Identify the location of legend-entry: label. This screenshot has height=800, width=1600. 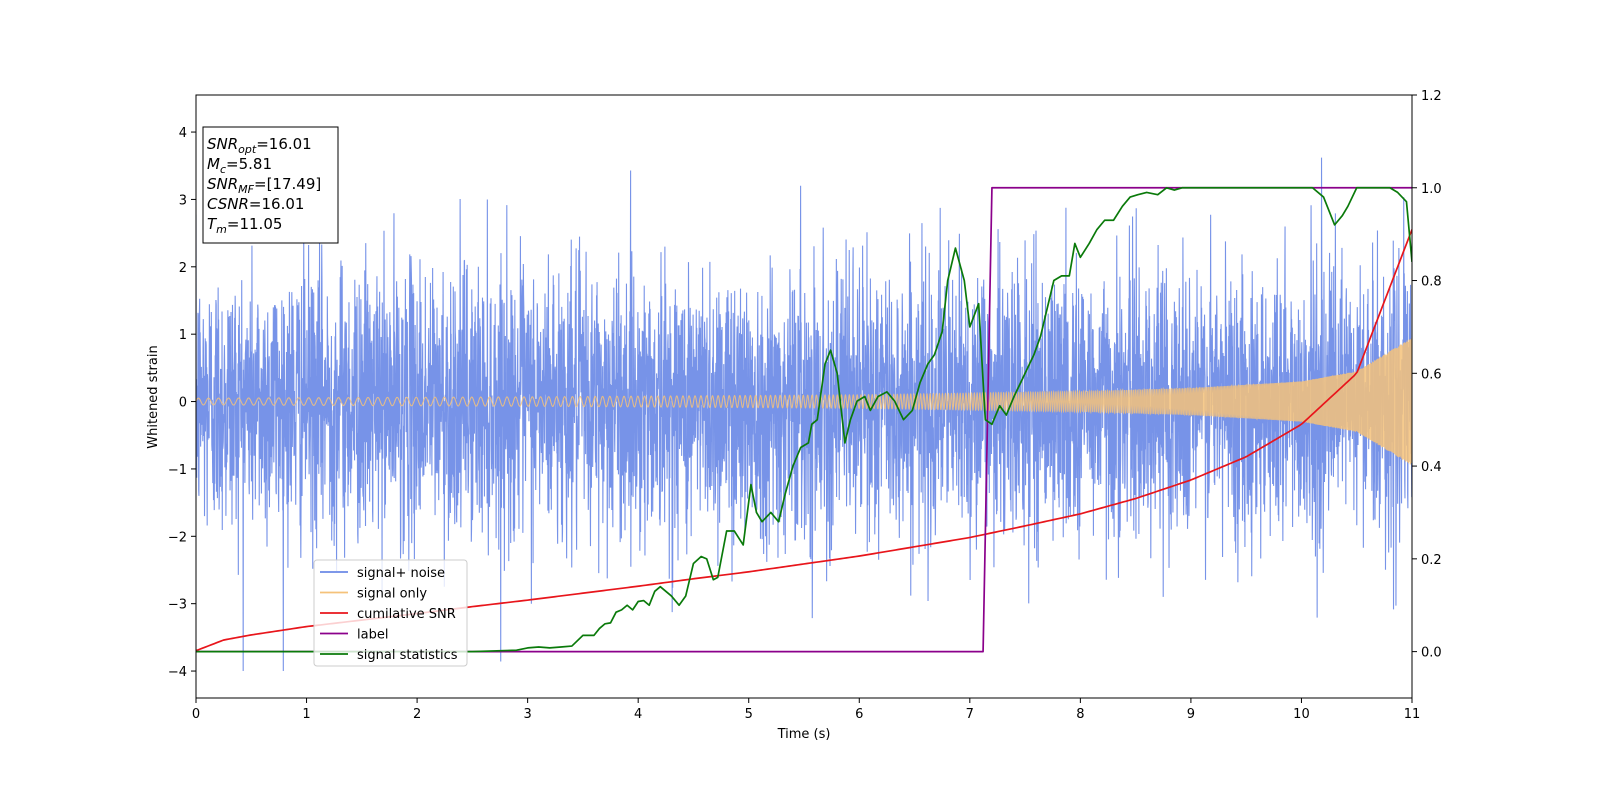
(372, 635).